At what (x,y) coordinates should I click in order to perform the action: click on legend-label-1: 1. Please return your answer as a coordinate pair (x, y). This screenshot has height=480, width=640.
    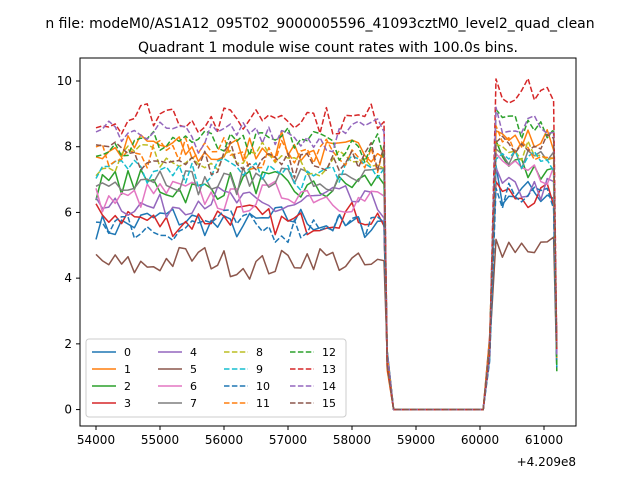
    Looking at the image, I should click on (127, 369).